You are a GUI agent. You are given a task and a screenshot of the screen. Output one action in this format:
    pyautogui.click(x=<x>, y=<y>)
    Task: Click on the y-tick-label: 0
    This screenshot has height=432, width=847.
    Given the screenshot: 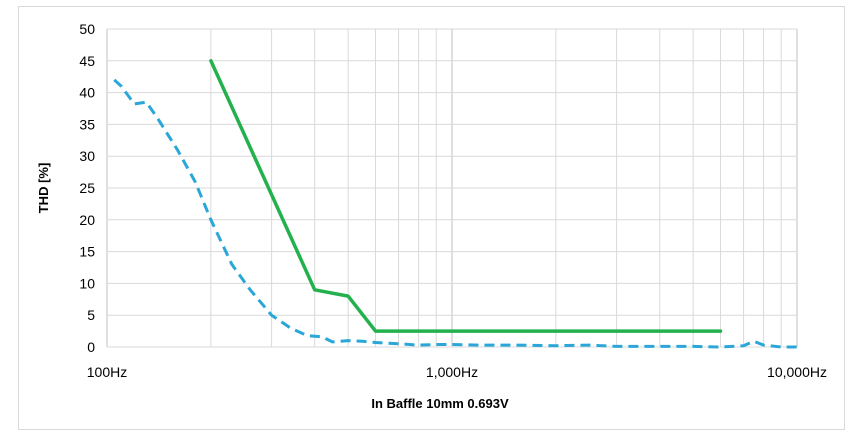 What is the action you would take?
    pyautogui.click(x=91, y=347)
    